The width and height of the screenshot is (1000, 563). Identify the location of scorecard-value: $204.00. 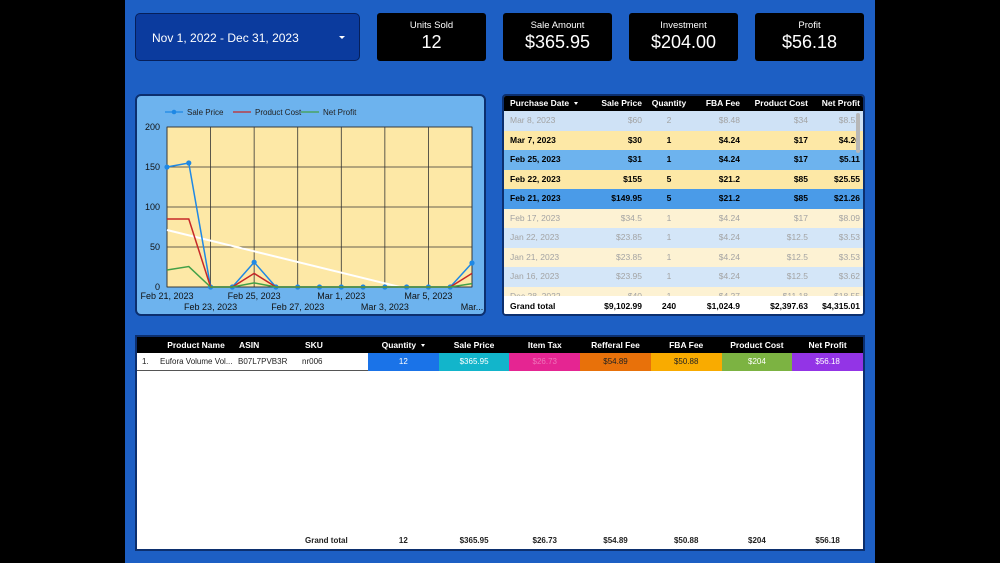
(683, 42).